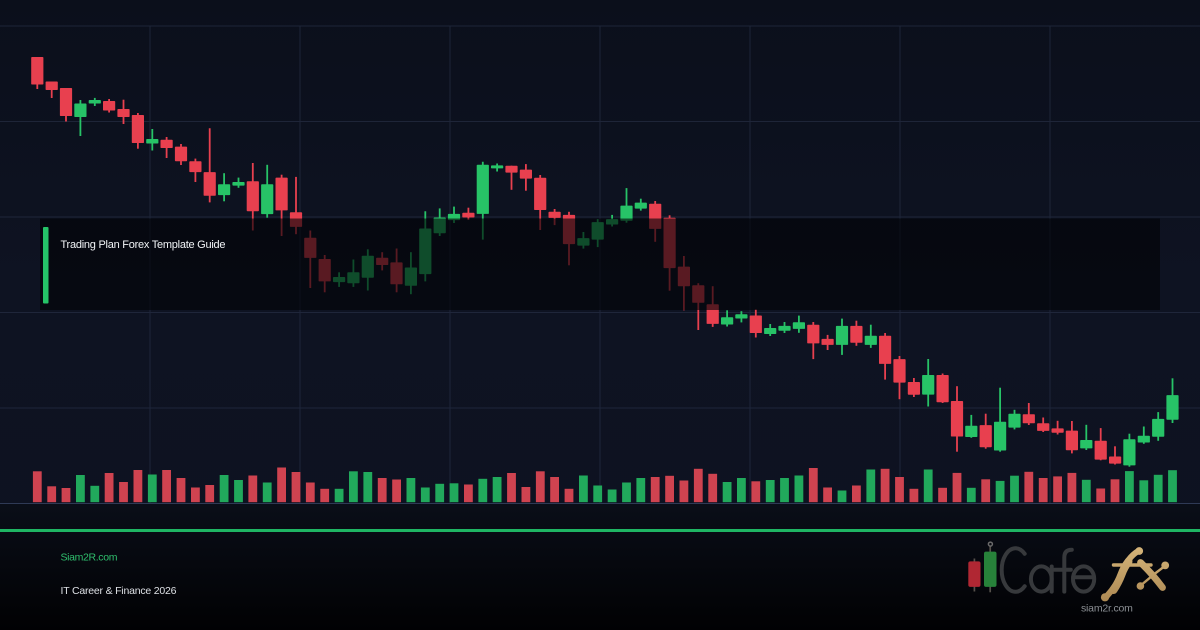 The height and width of the screenshot is (630, 1200). What do you see at coordinates (1107, 609) in the screenshot?
I see `svg-text: siam2r.com` at bounding box center [1107, 609].